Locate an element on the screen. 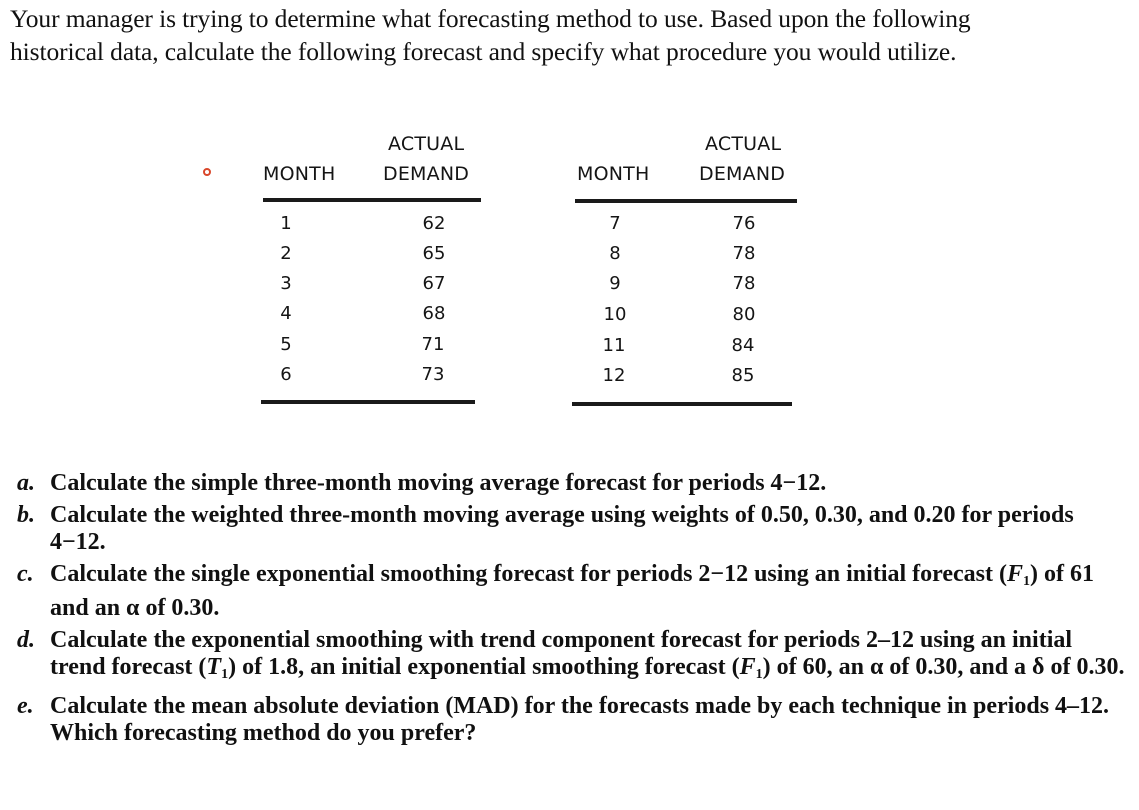 The width and height of the screenshot is (1139, 810). month-cell: 6 is located at coordinates (286, 374).